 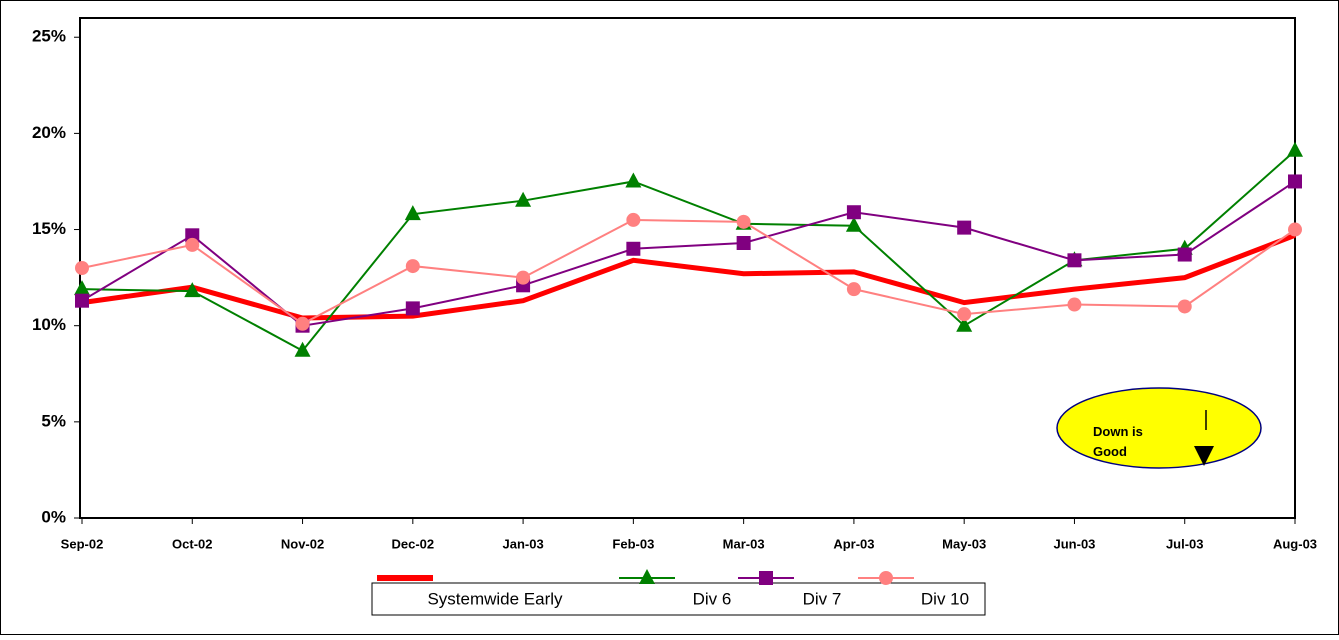 I want to click on y-tick-label: 15%, so click(x=49, y=228).